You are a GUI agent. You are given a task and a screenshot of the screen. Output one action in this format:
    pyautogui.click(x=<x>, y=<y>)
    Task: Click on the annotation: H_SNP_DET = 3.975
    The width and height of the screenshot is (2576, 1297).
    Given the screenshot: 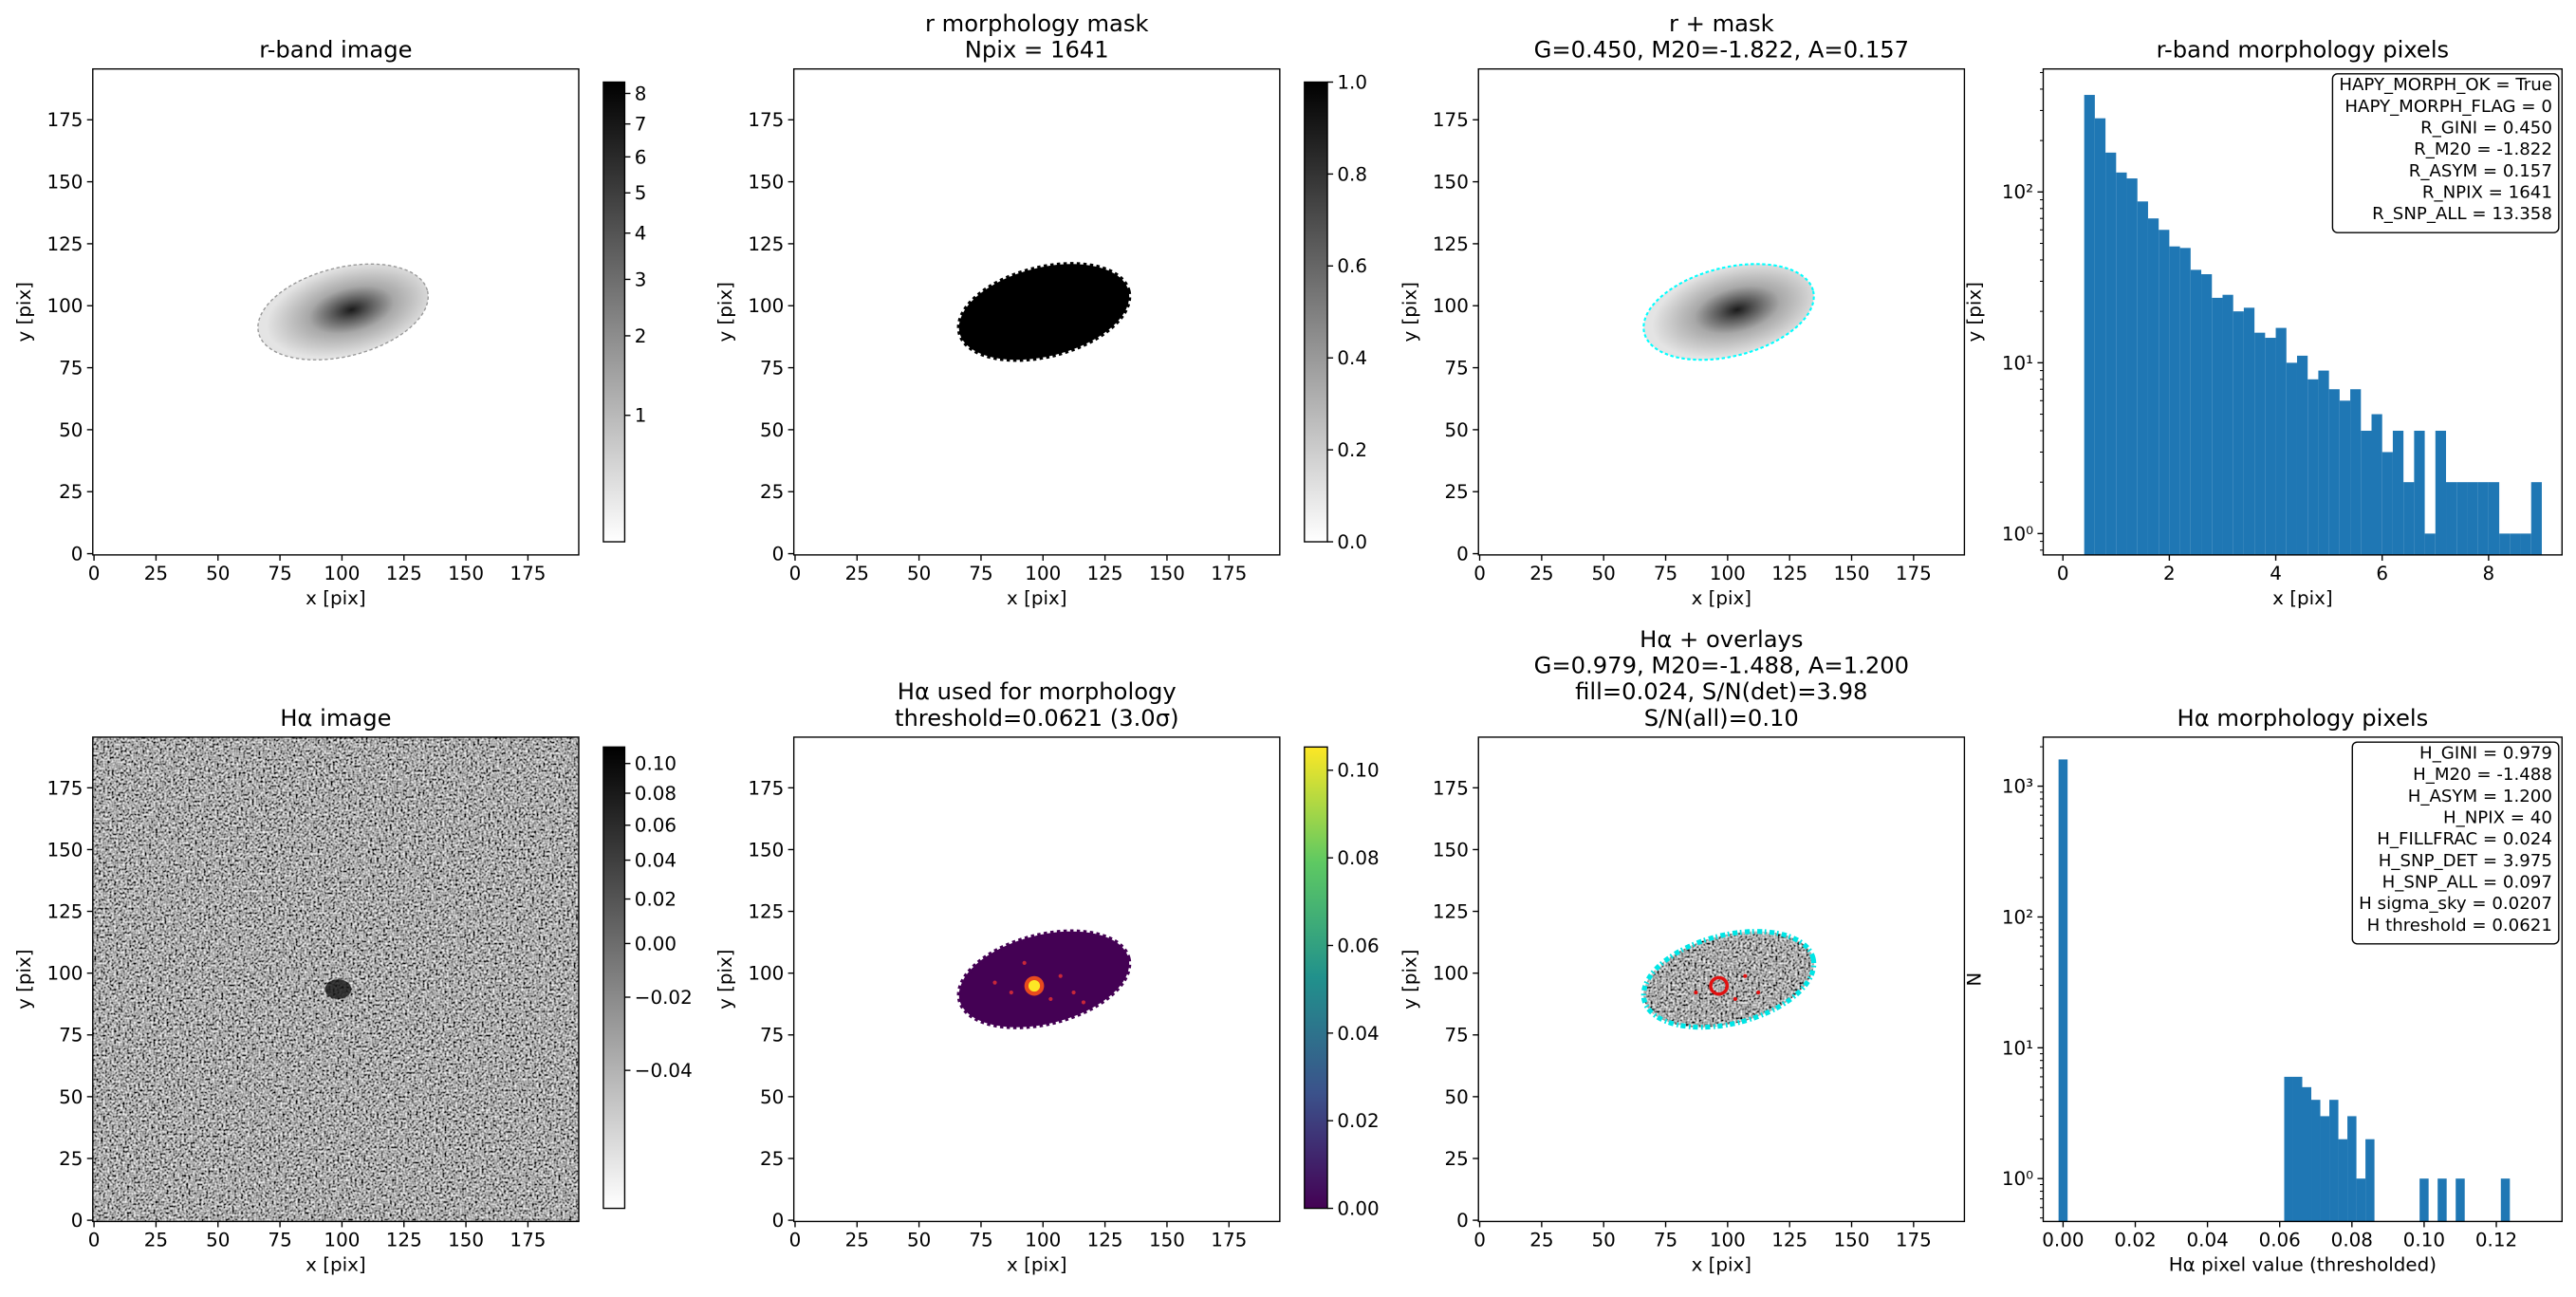 What is the action you would take?
    pyautogui.click(x=2465, y=861)
    